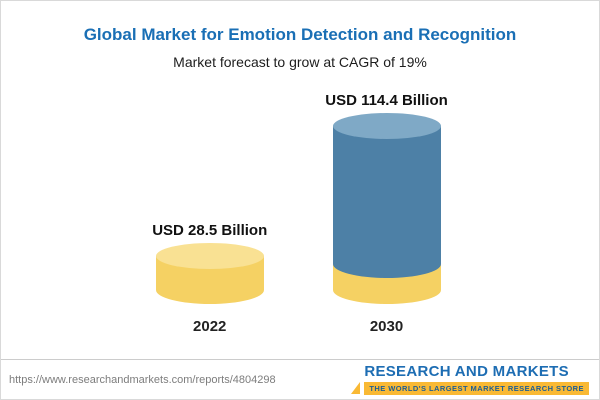 This screenshot has width=600, height=400. I want to click on category-label-2030: 2030, so click(386, 326).